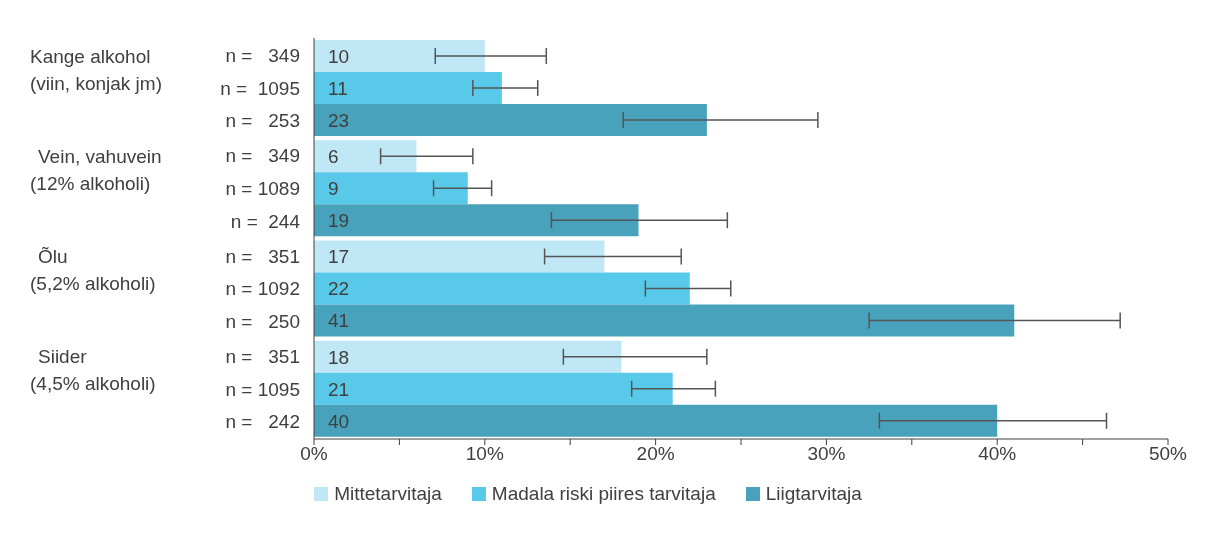 The height and width of the screenshot is (538, 1215). Describe the element at coordinates (96, 169) in the screenshot. I see `y-tick-label: Vein, vahuvein (12% alkoholi)` at that location.